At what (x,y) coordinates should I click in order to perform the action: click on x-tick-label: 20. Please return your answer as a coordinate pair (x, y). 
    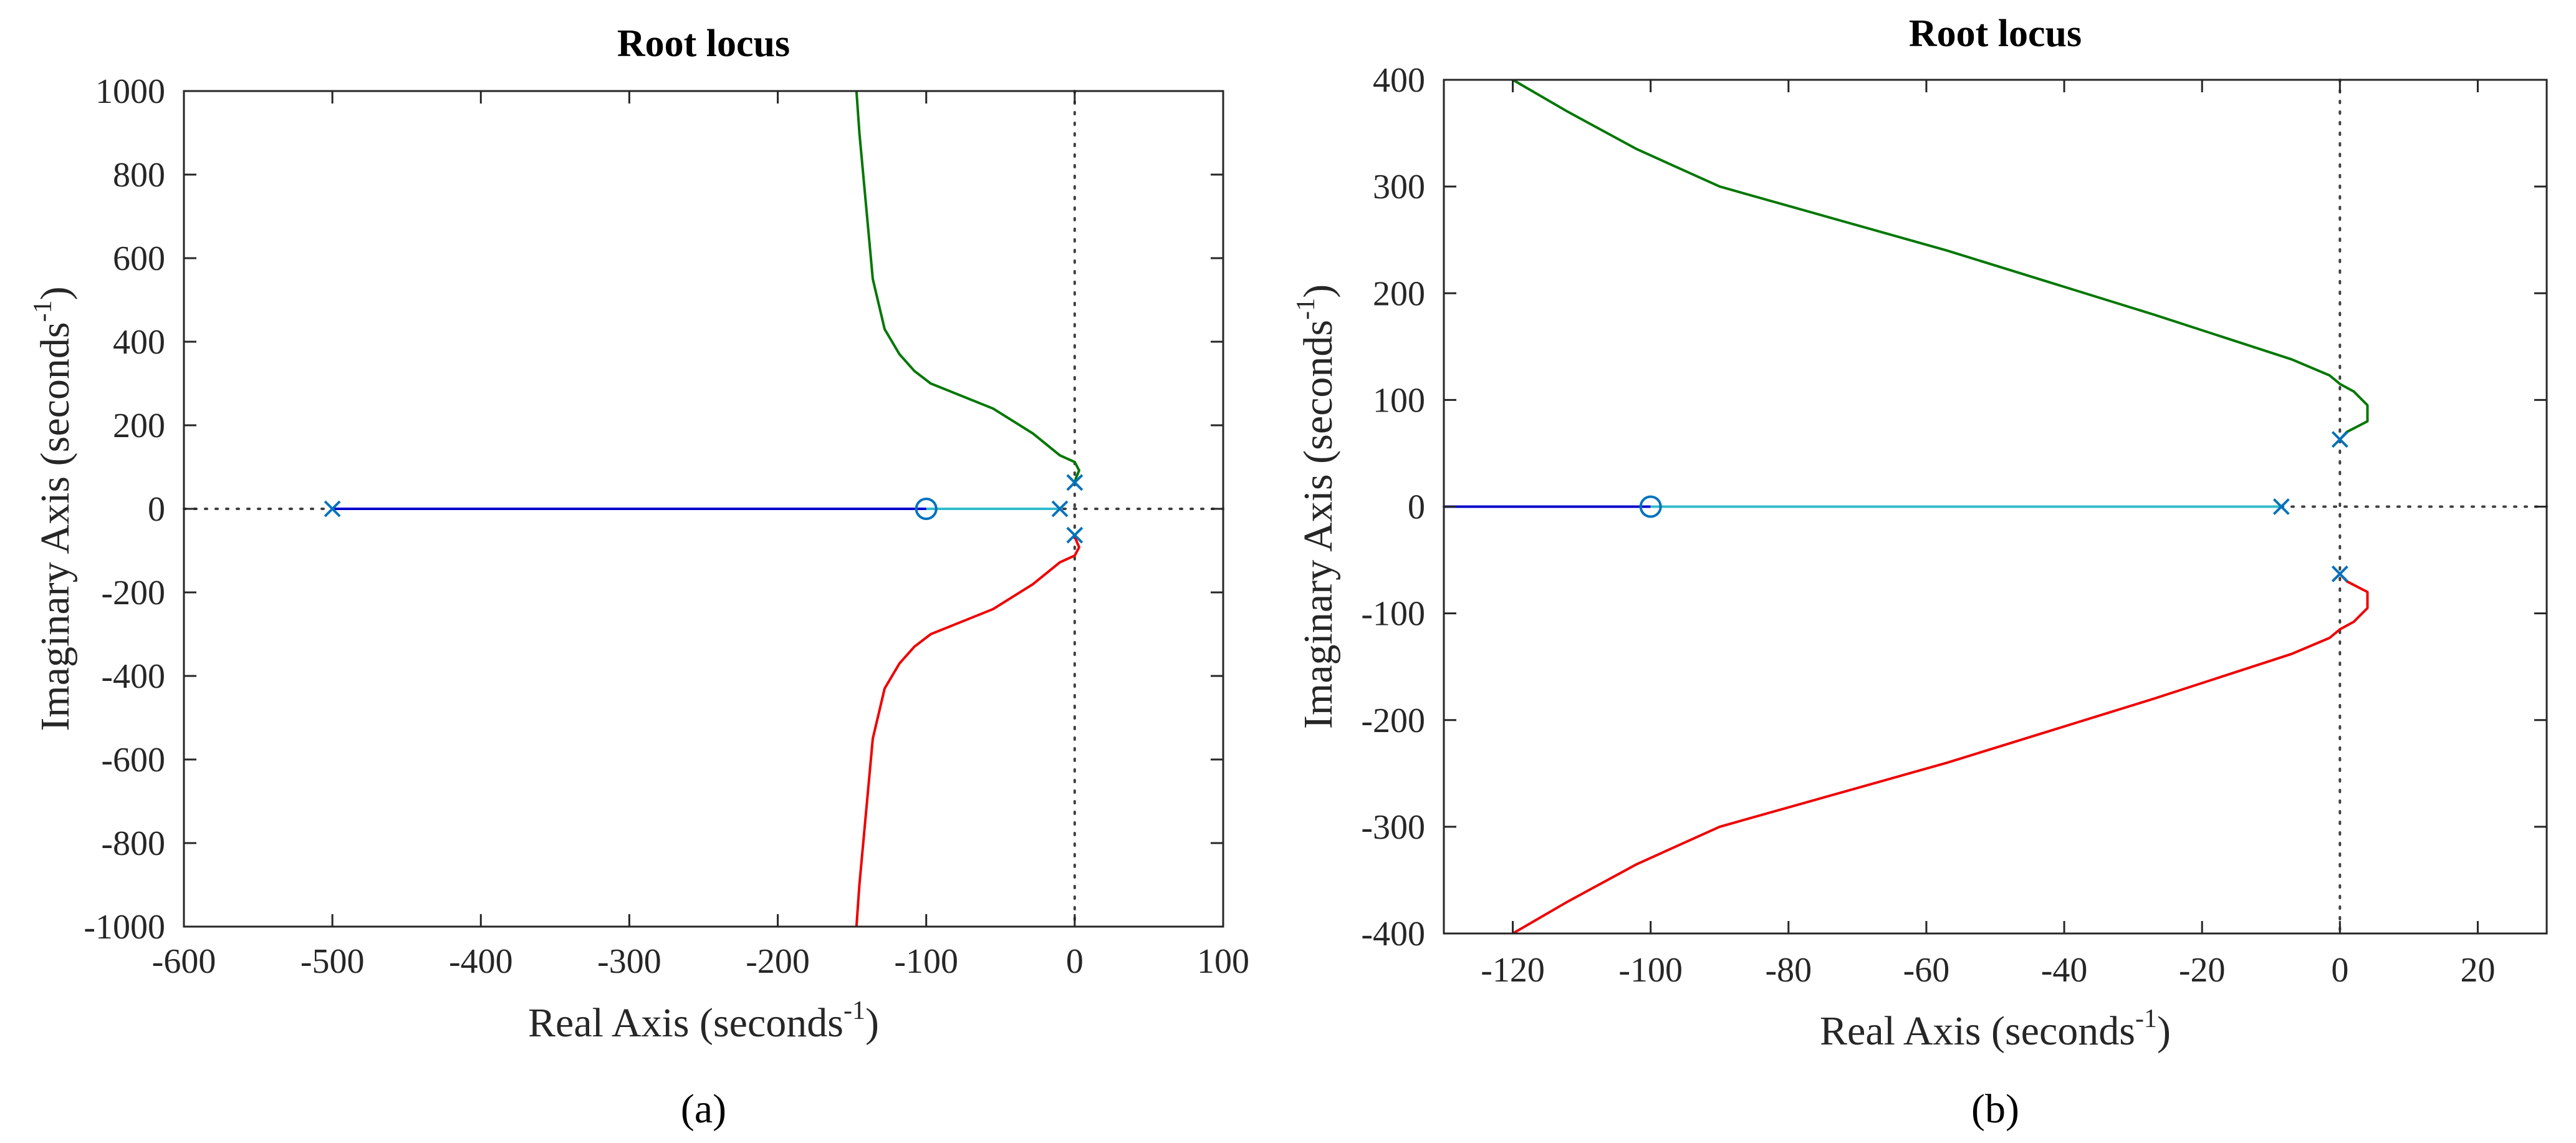
    Looking at the image, I should click on (2477, 970).